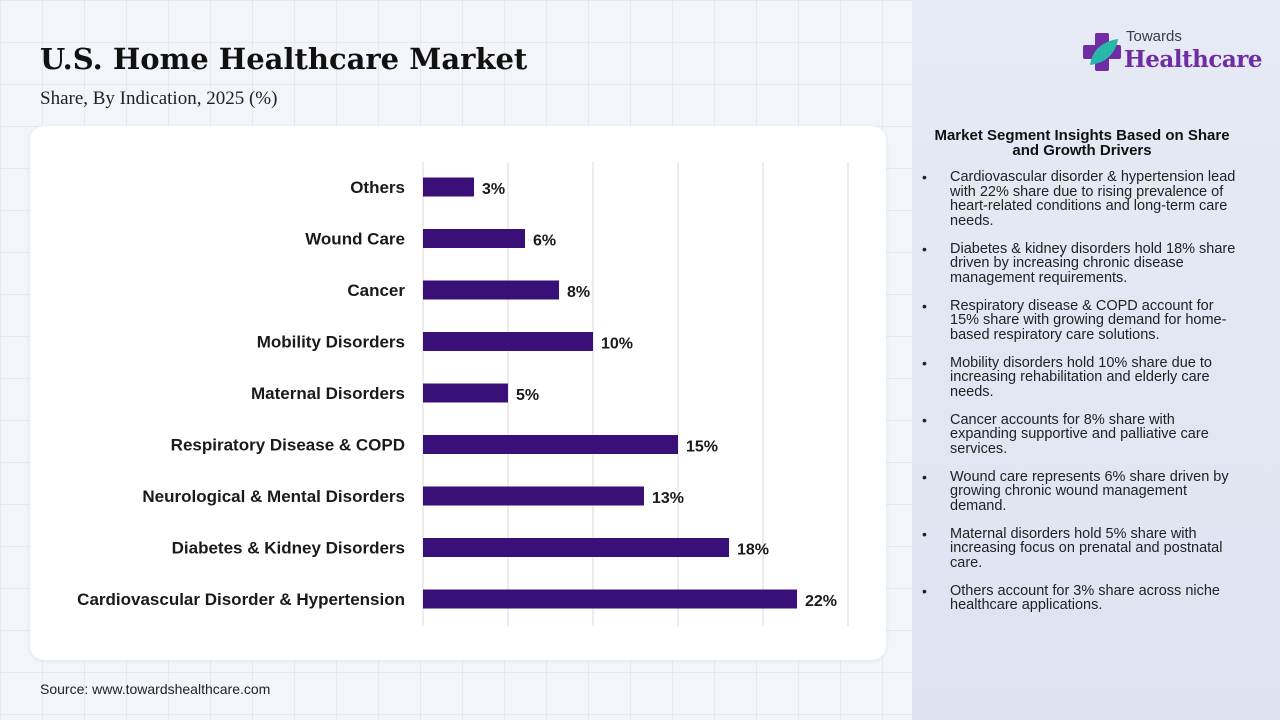 Image resolution: width=1280 pixels, height=720 pixels. Describe the element at coordinates (544, 241) in the screenshot. I see `data-label: 6%` at that location.